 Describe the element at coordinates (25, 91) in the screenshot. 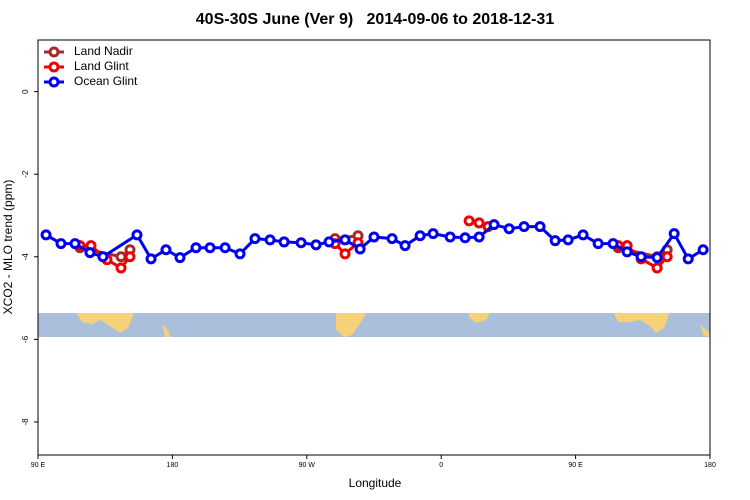

I see `y-tick-label: 0` at that location.